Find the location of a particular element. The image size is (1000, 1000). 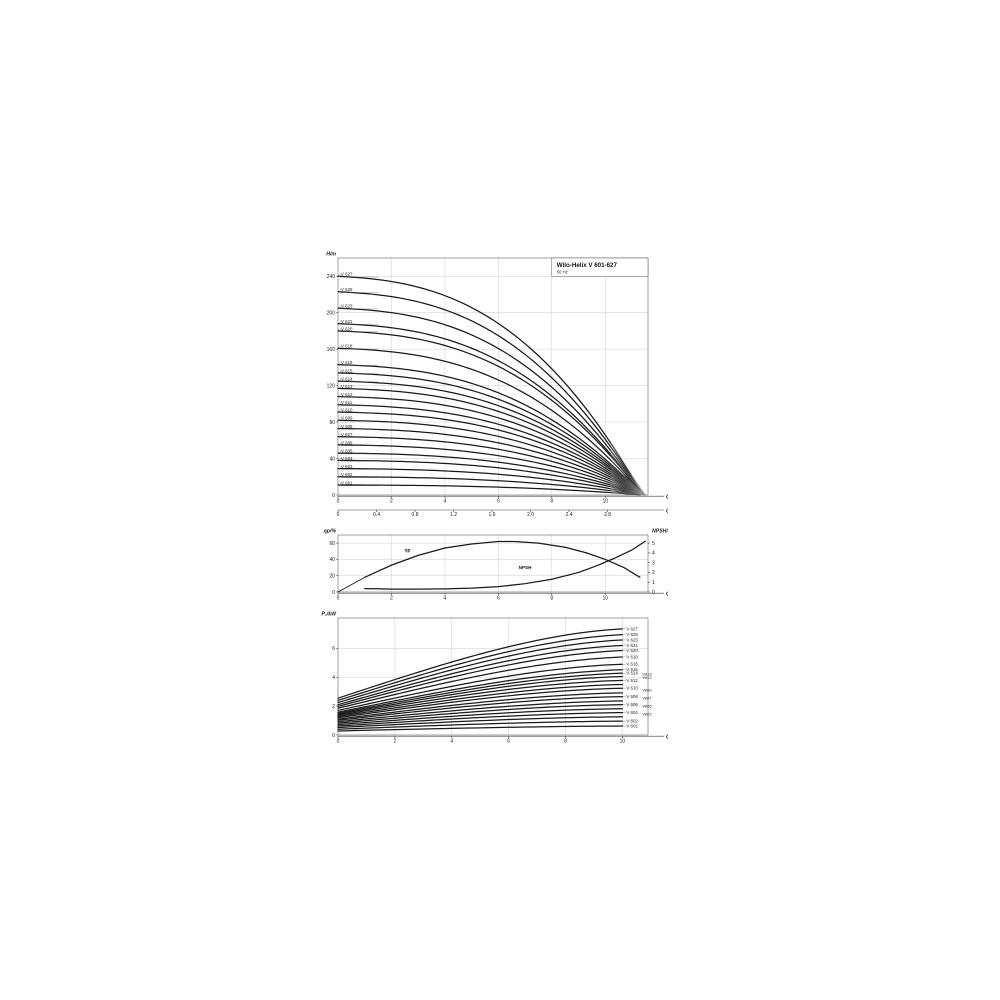

head-plot-frame is located at coordinates (493, 376).